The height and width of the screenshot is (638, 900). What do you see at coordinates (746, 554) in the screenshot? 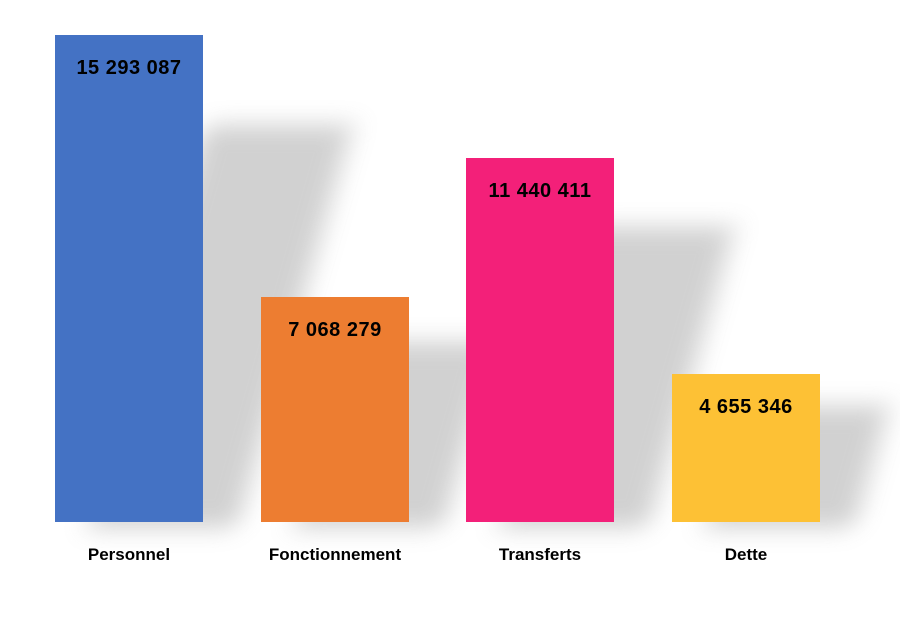
I see `x-axis-label-dette: Dette` at bounding box center [746, 554].